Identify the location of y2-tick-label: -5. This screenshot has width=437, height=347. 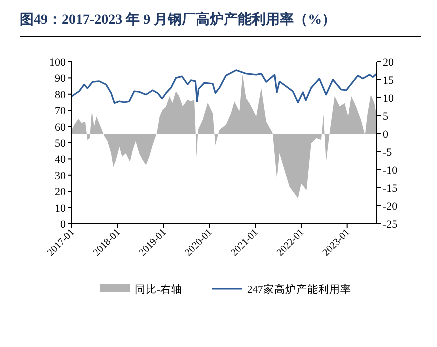
(388, 153).